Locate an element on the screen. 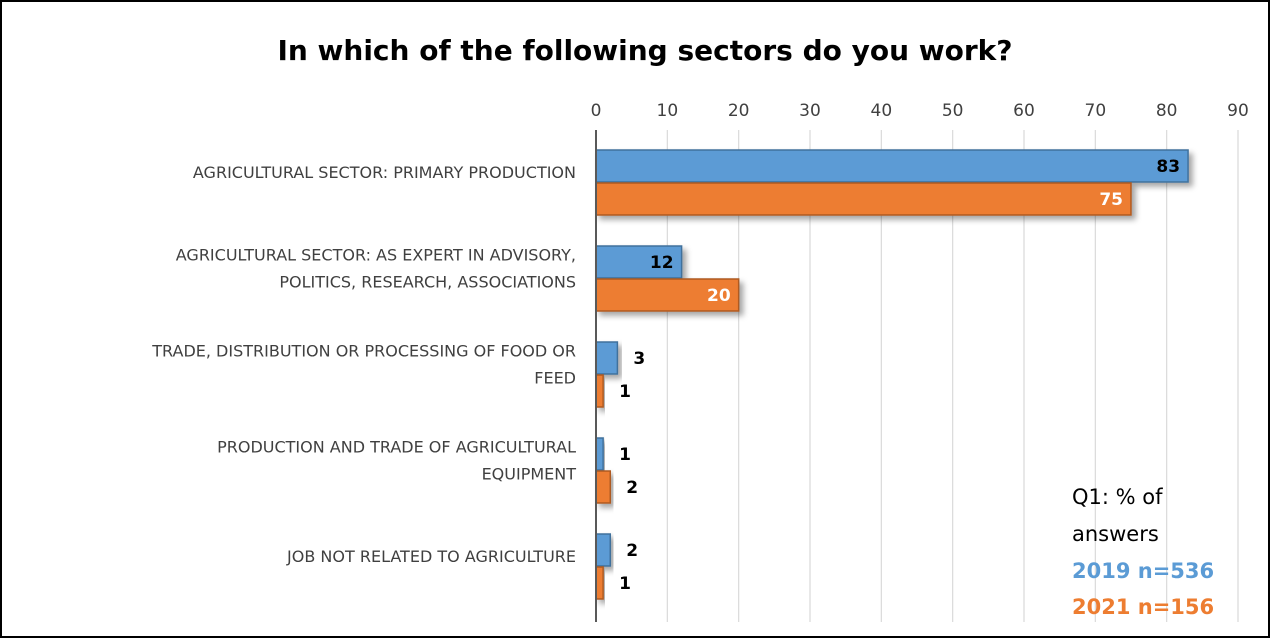 The width and height of the screenshot is (1270, 638). x-tick-label: 20 is located at coordinates (739, 111).